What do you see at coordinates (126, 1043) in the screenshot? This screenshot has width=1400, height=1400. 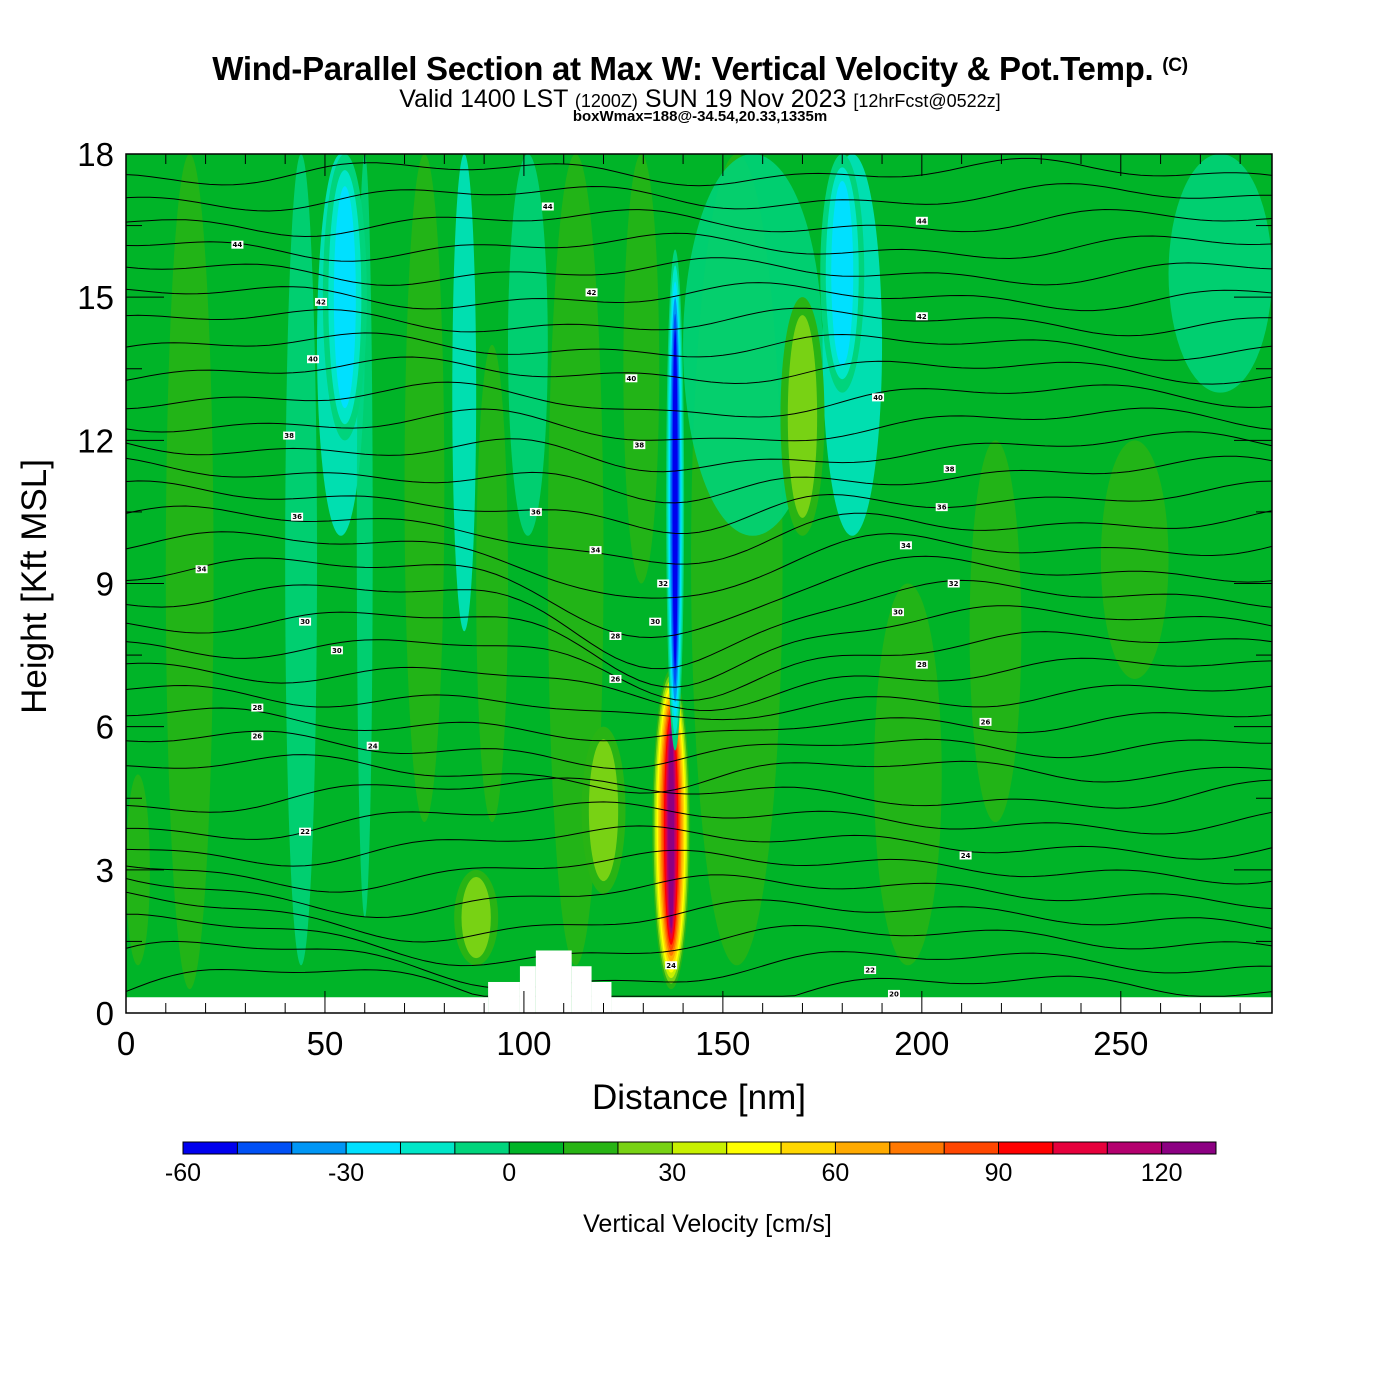 I see `x-tick-label: 0` at bounding box center [126, 1043].